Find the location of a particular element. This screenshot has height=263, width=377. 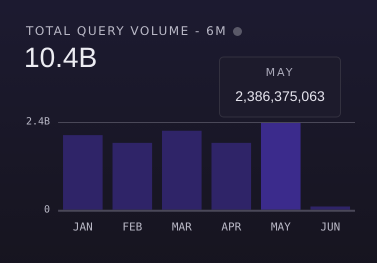

x-tick-label: APR is located at coordinates (231, 227).